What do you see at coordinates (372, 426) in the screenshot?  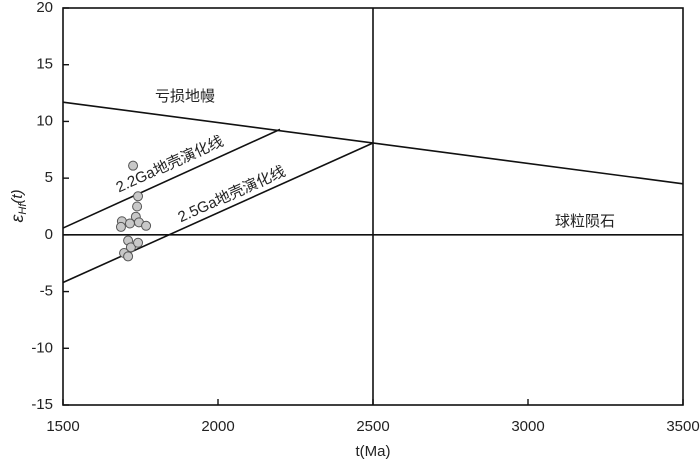 I see `x-tick-label: 2500` at bounding box center [372, 426].